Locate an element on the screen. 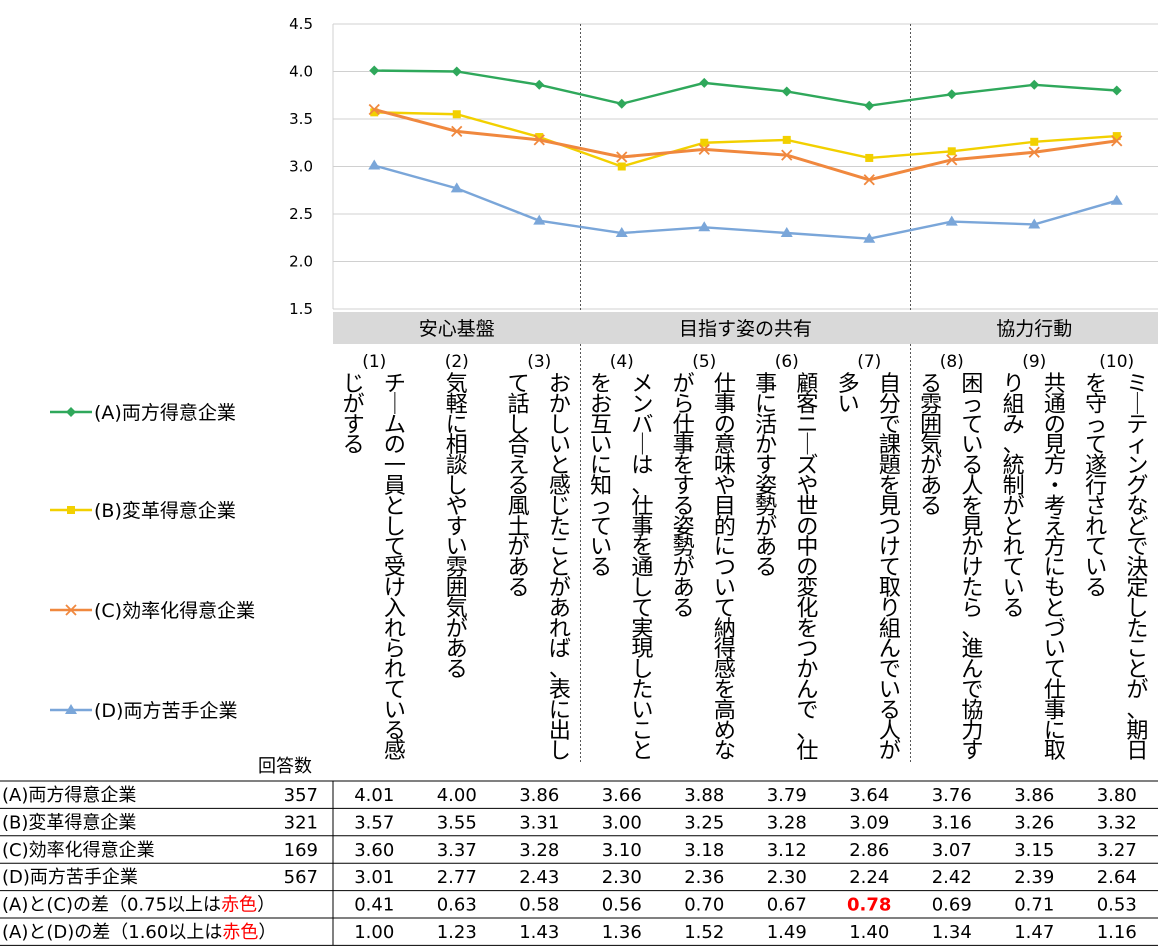 The height and width of the screenshot is (946, 1163). category-number: (10) is located at coordinates (1116, 362).